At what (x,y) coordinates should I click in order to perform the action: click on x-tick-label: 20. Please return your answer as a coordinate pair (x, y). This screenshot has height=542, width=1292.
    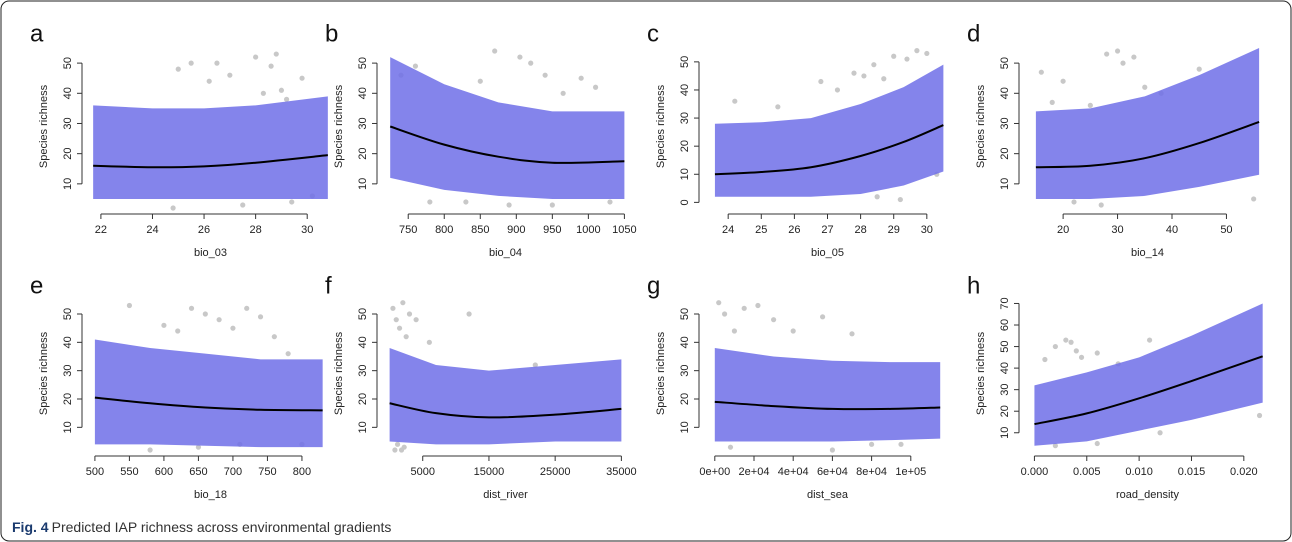
    Looking at the image, I should click on (1063, 230).